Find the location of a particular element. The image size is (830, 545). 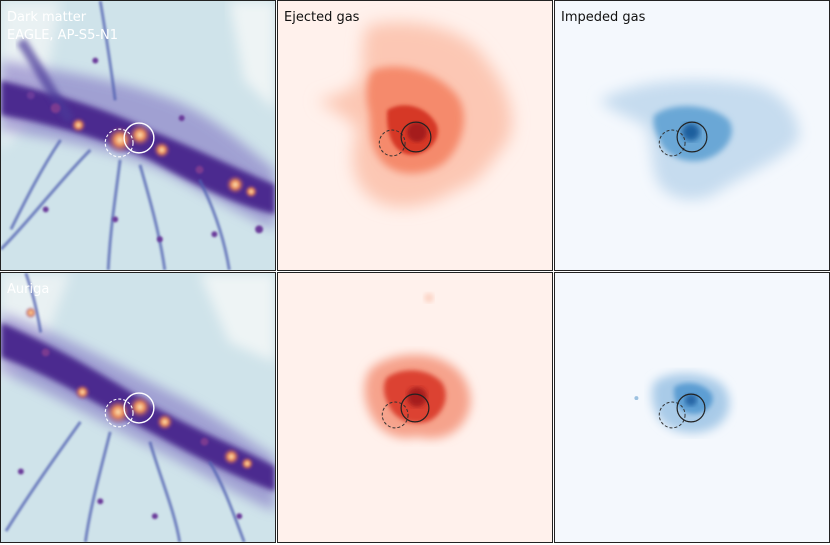

ejected-gas-title: Ejected gas is located at coordinates (322, 17).